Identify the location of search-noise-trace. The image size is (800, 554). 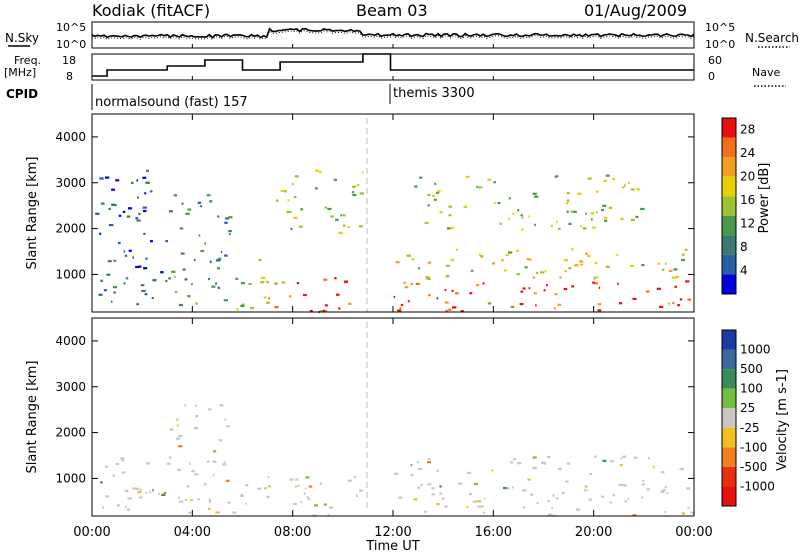
(393, 35).